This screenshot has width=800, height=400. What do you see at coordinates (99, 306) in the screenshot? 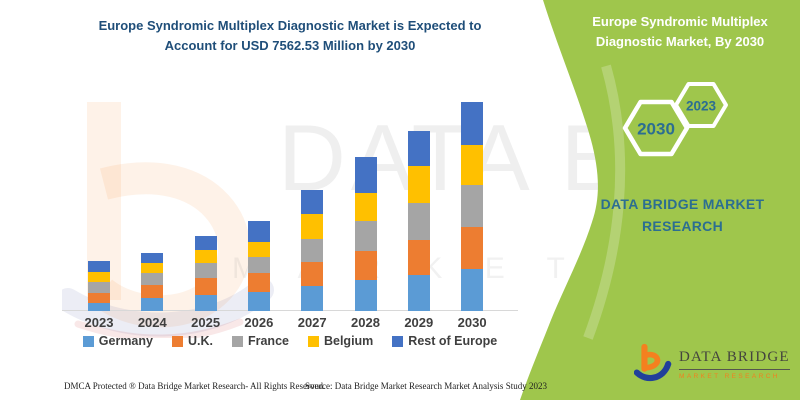
I see `bar-2023-segment-germany` at bounding box center [99, 306].